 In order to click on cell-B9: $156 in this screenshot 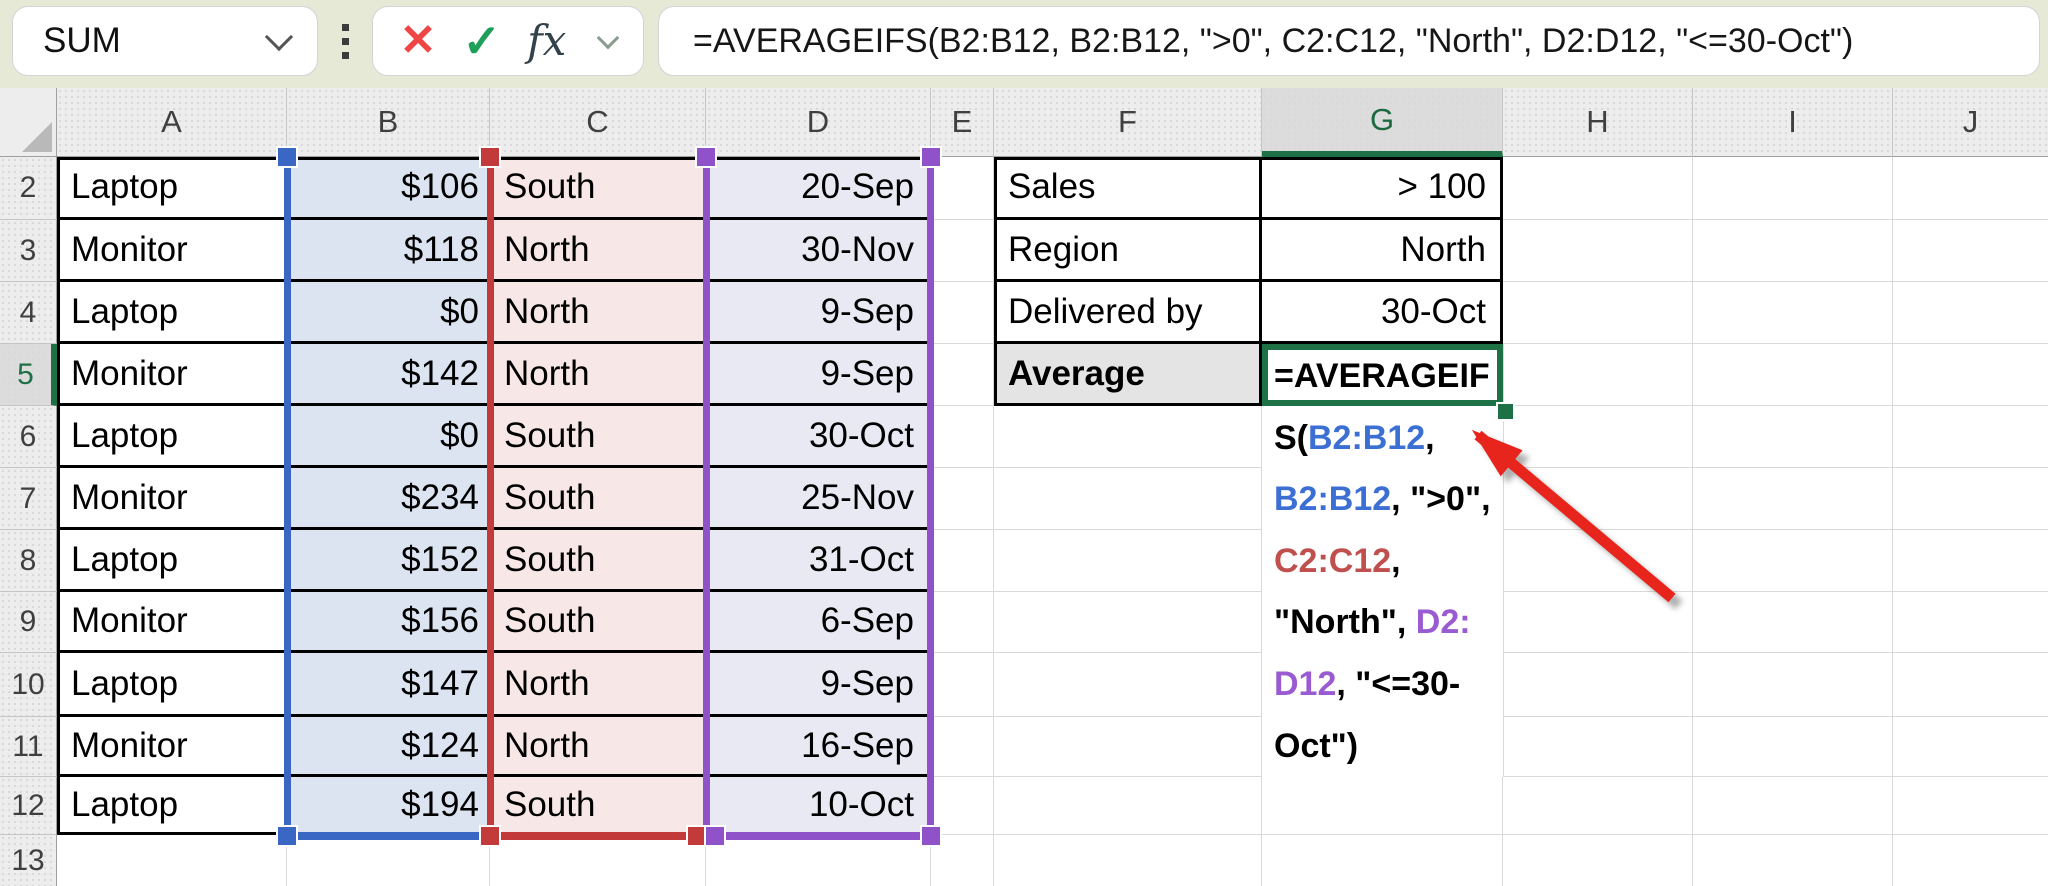, I will do `click(388, 622)`.